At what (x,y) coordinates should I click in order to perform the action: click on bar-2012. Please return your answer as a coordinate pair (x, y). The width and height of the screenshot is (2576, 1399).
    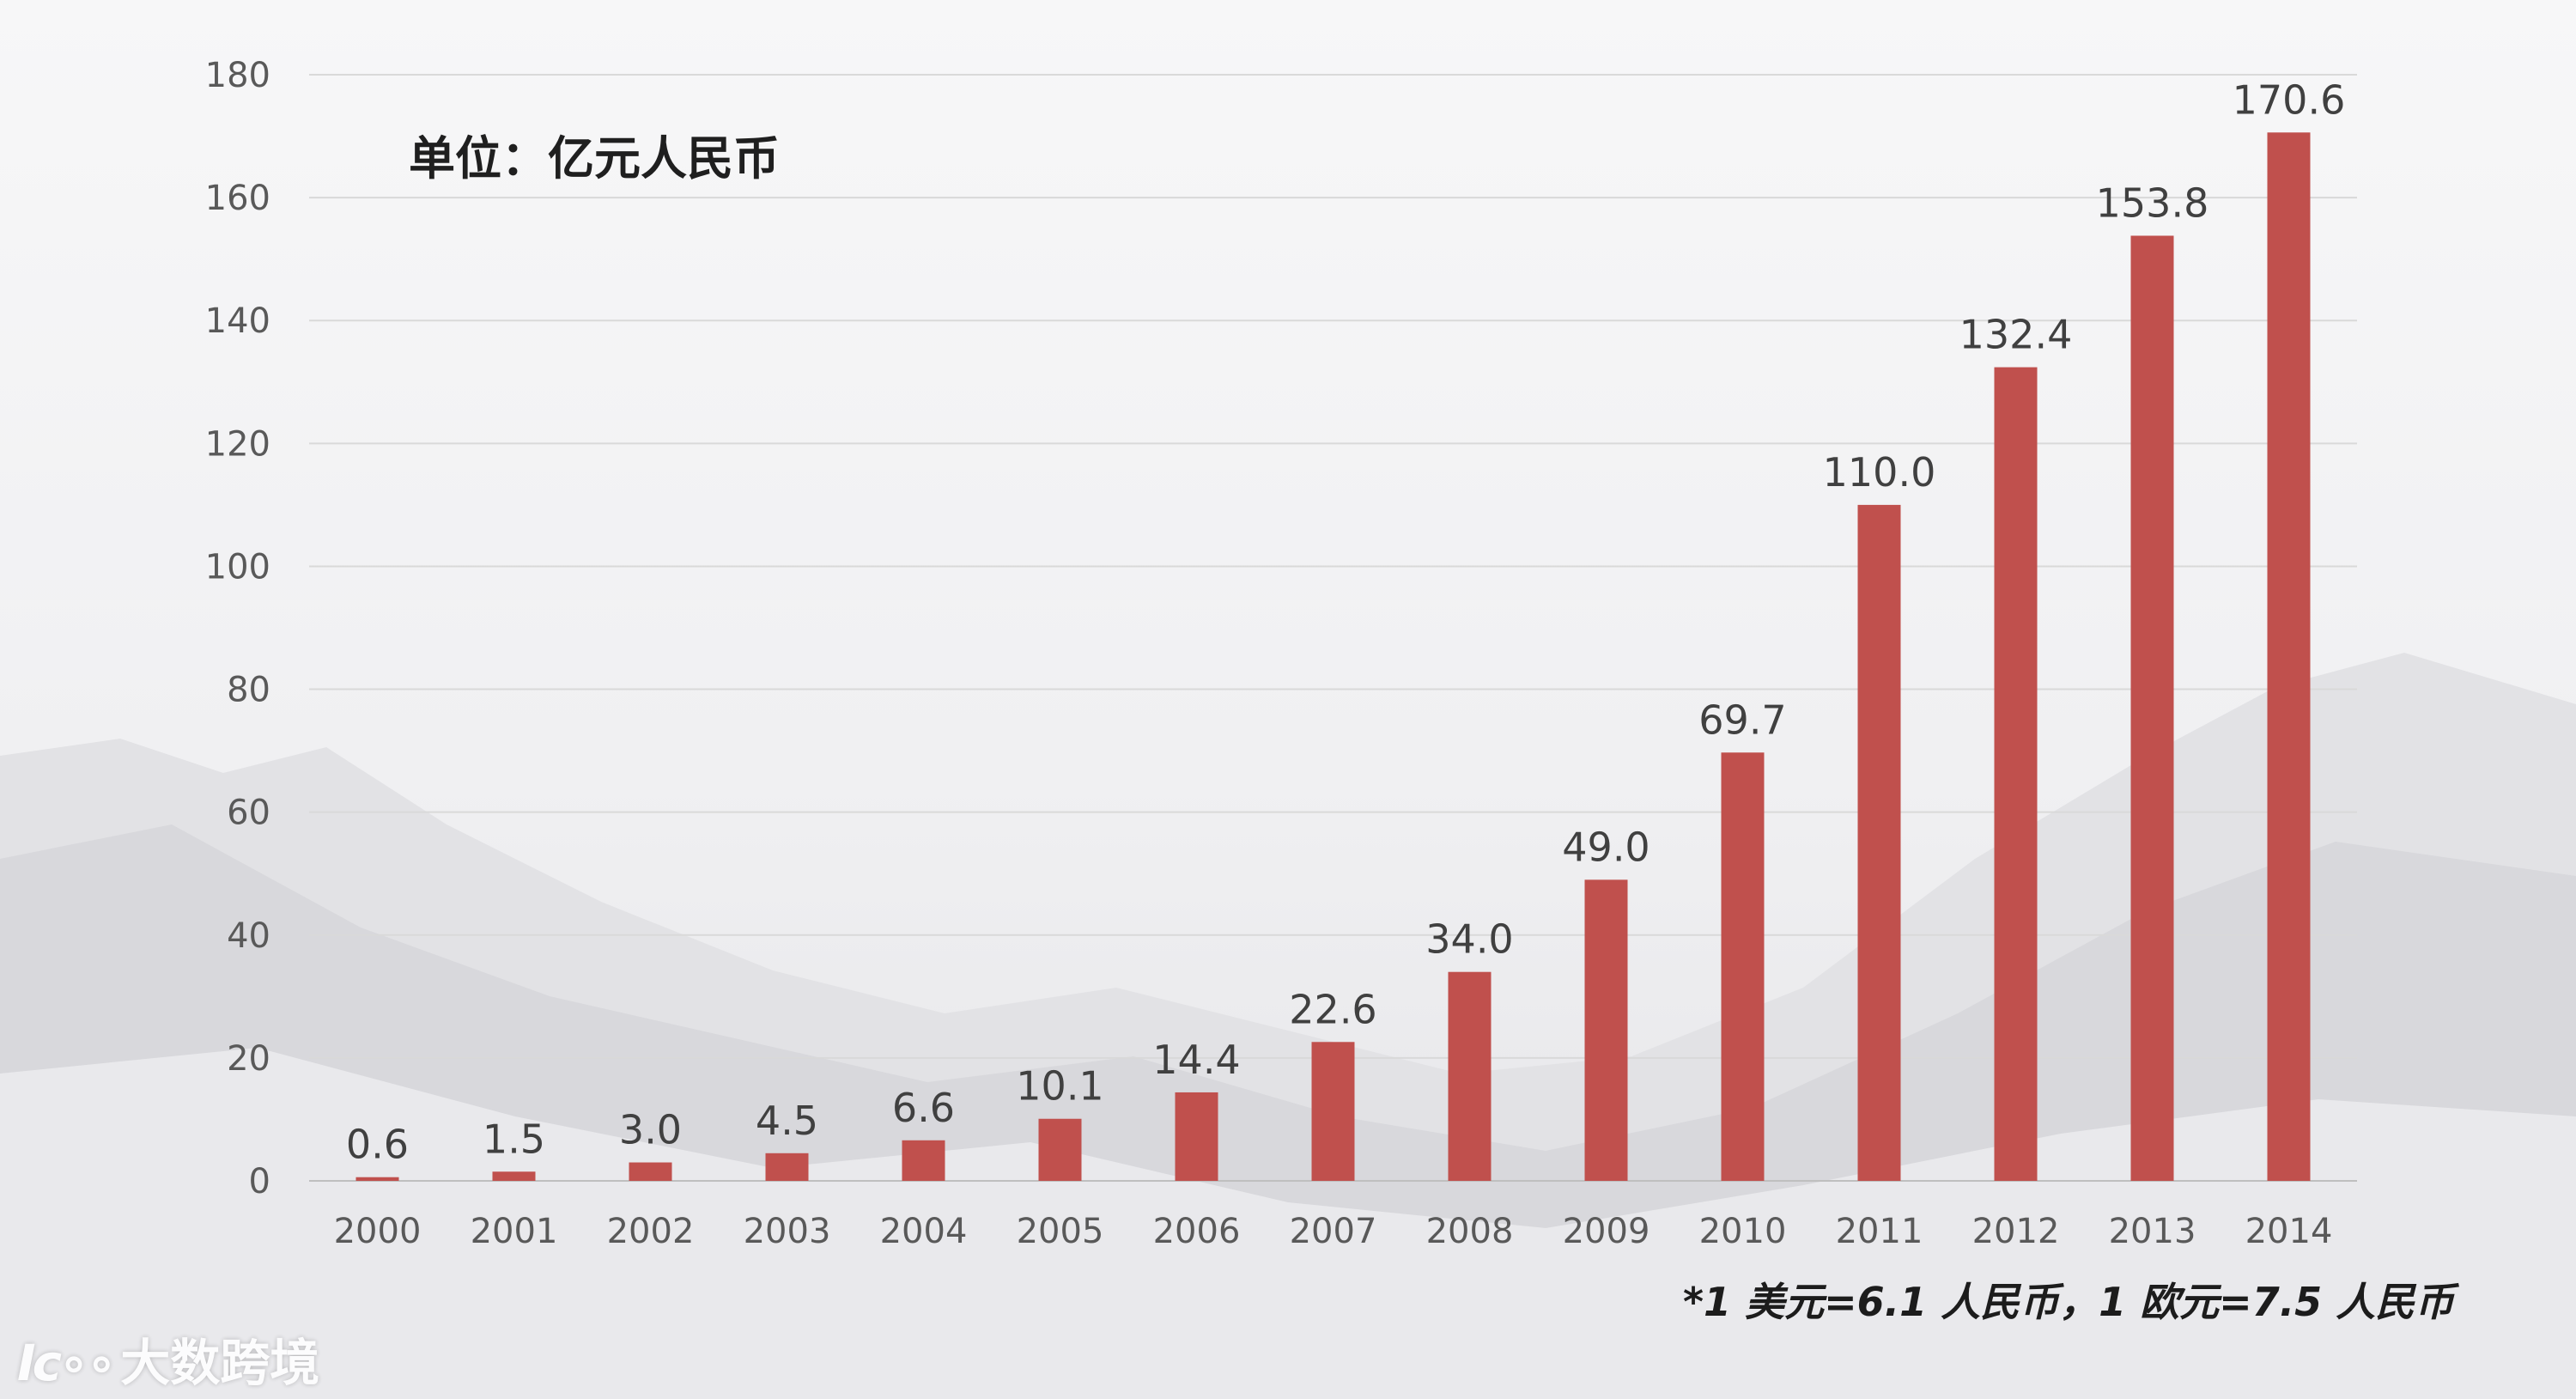
    Looking at the image, I should click on (2016, 774).